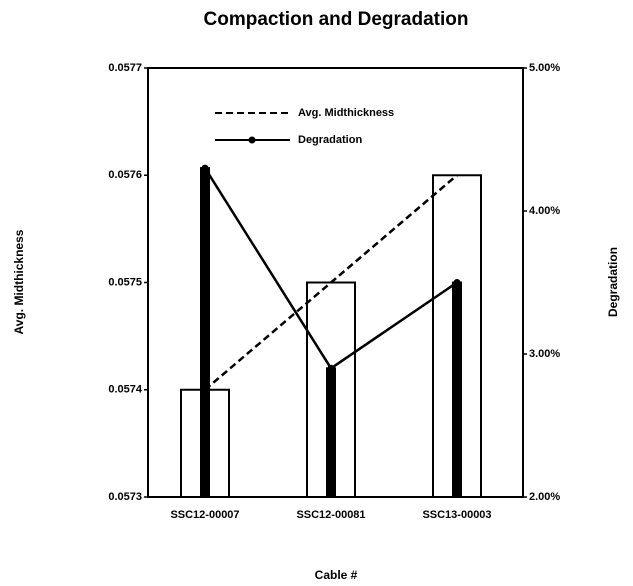  What do you see at coordinates (204, 515) in the screenshot?
I see `x-tick-label: SSC12-00007` at bounding box center [204, 515].